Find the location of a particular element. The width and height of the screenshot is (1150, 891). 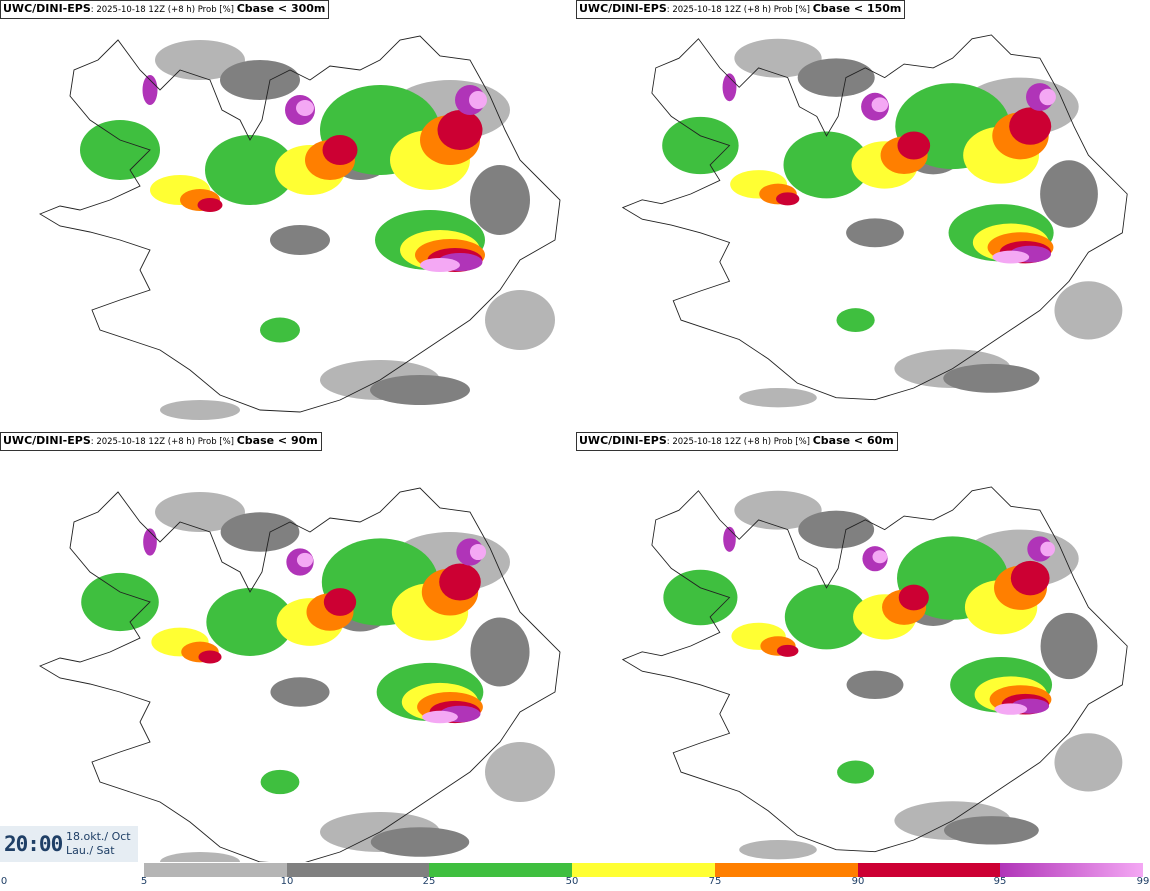

valid-time: 20:00 is located at coordinates (33, 844).